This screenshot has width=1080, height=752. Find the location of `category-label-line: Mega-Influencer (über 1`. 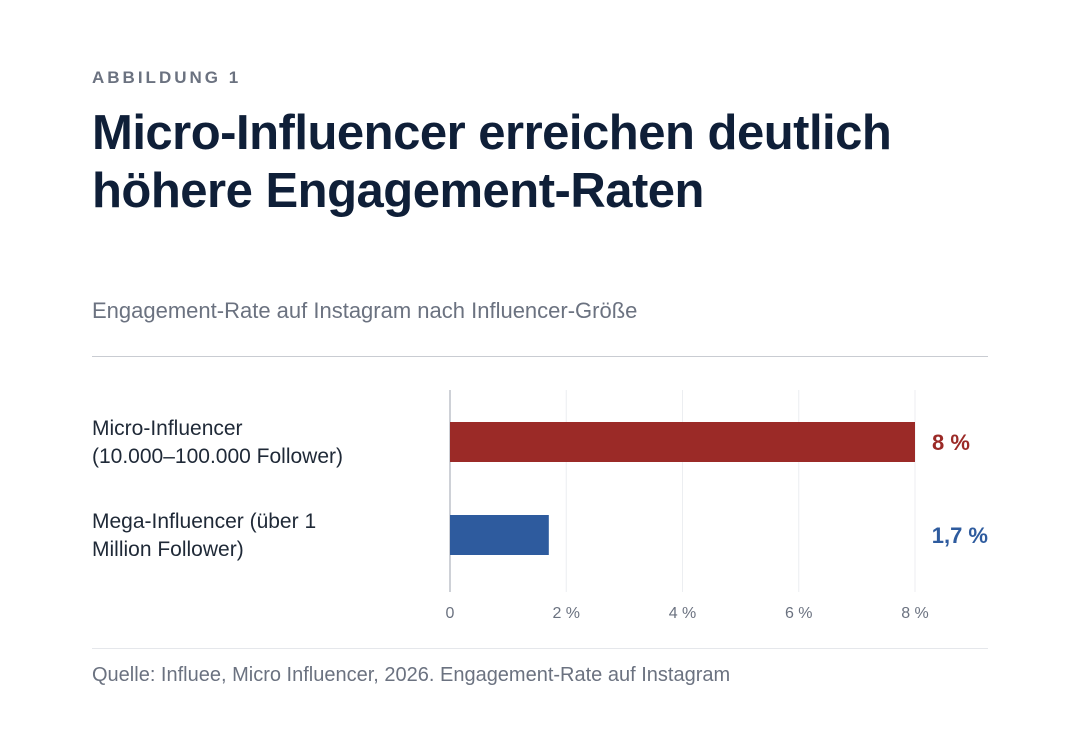

category-label-line: Mega-Influencer (über 1 is located at coordinates (204, 521).